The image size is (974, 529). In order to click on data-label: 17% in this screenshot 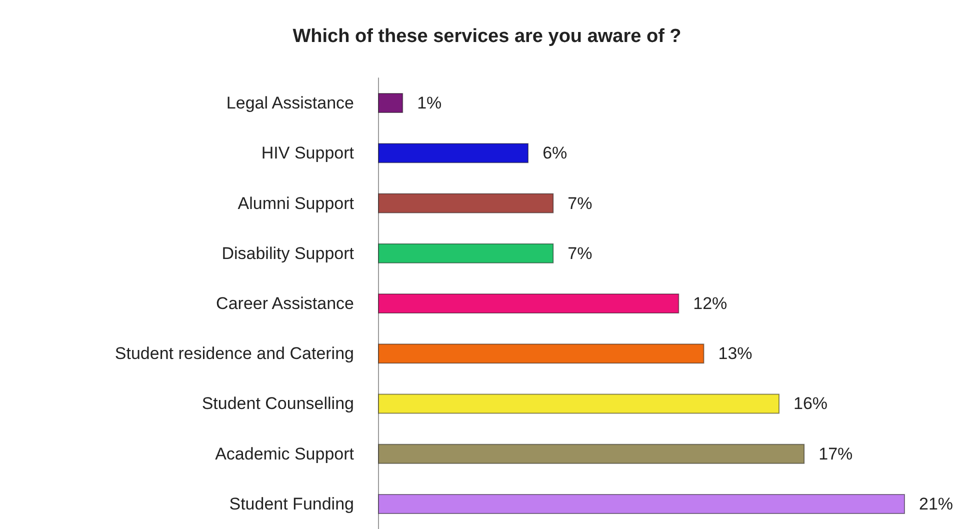, I will do `click(835, 454)`.